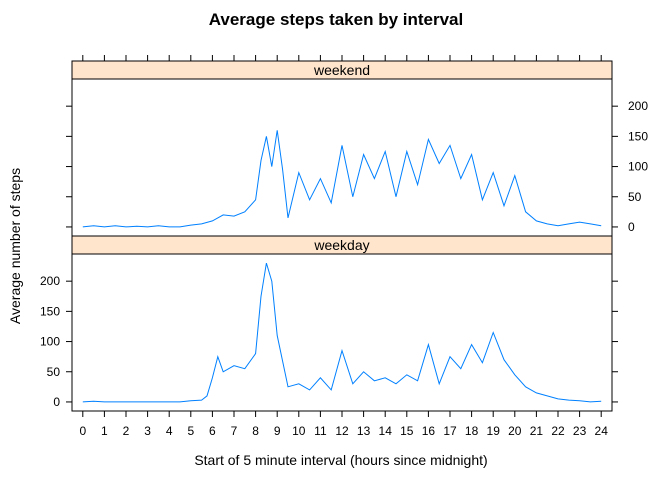  What do you see at coordinates (50, 342) in the screenshot?
I see `y-tick-label-weekday: 100` at bounding box center [50, 342].